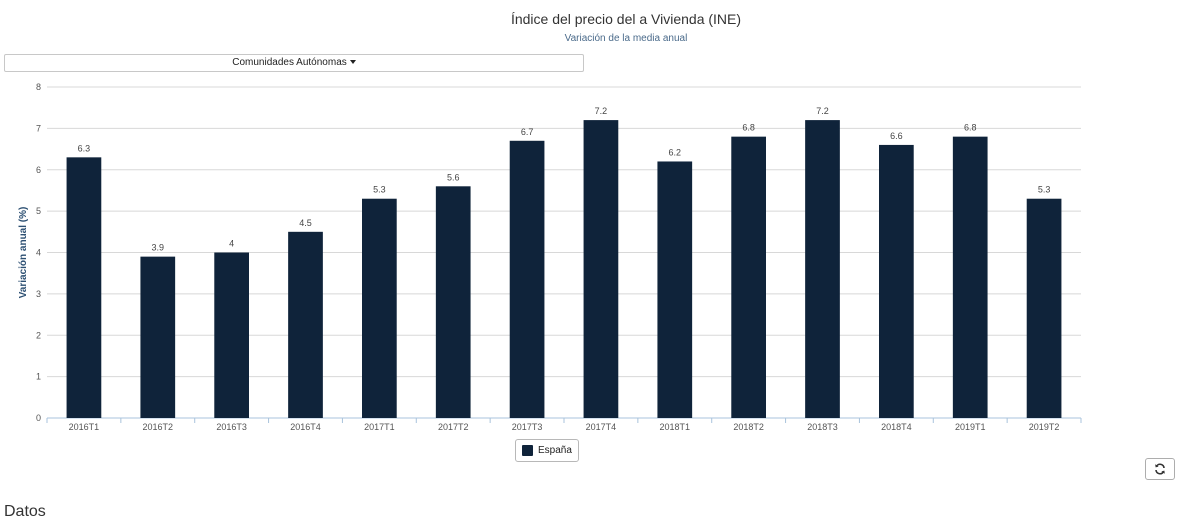 The image size is (1182, 521). What do you see at coordinates (748, 427) in the screenshot?
I see `x-tick-label: 2018T2` at bounding box center [748, 427].